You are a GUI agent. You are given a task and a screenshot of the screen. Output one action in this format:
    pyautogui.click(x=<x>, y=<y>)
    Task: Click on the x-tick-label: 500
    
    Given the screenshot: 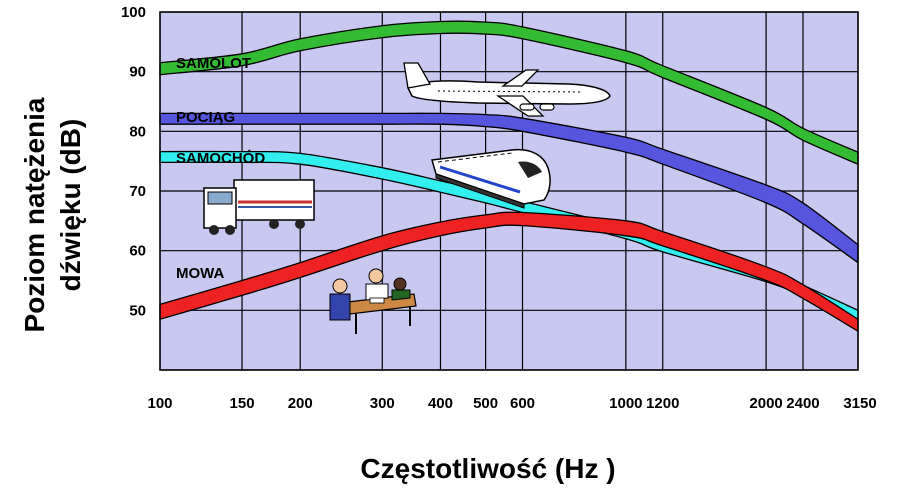 What is the action you would take?
    pyautogui.click(x=485, y=403)
    